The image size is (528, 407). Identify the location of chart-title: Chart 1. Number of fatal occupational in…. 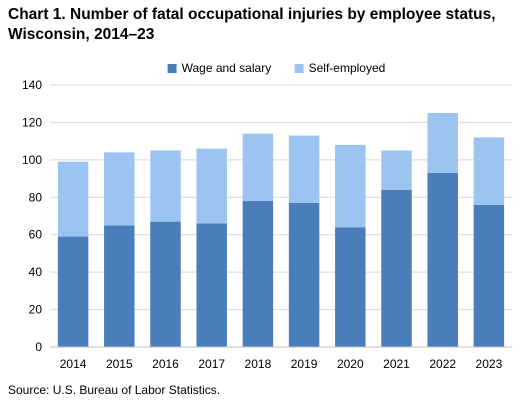
(252, 24).